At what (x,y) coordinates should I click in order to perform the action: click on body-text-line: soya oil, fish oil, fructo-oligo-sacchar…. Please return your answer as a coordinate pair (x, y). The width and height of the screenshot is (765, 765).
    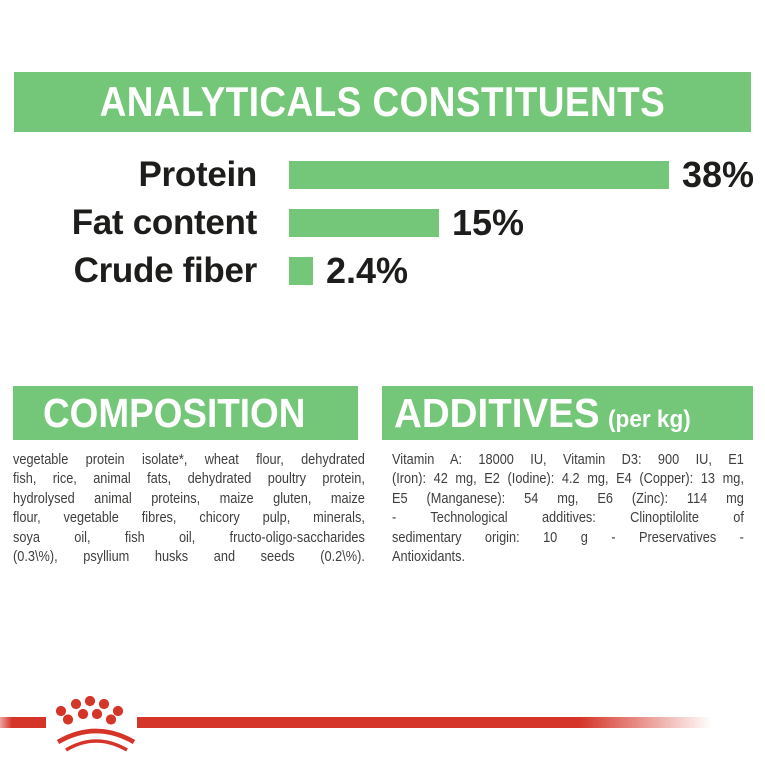
    Looking at the image, I should click on (189, 537).